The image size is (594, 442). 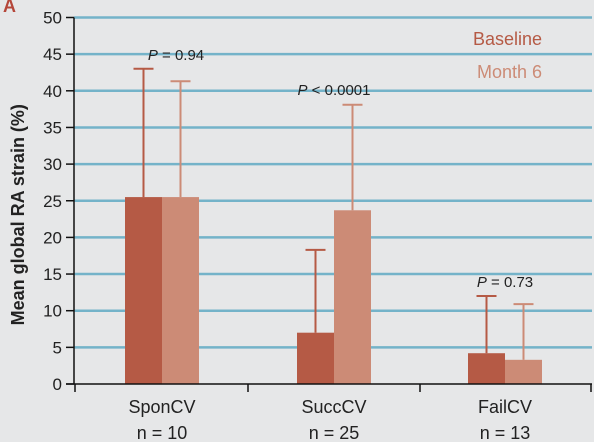 I want to click on y-tick-label: 5, so click(x=57, y=347).